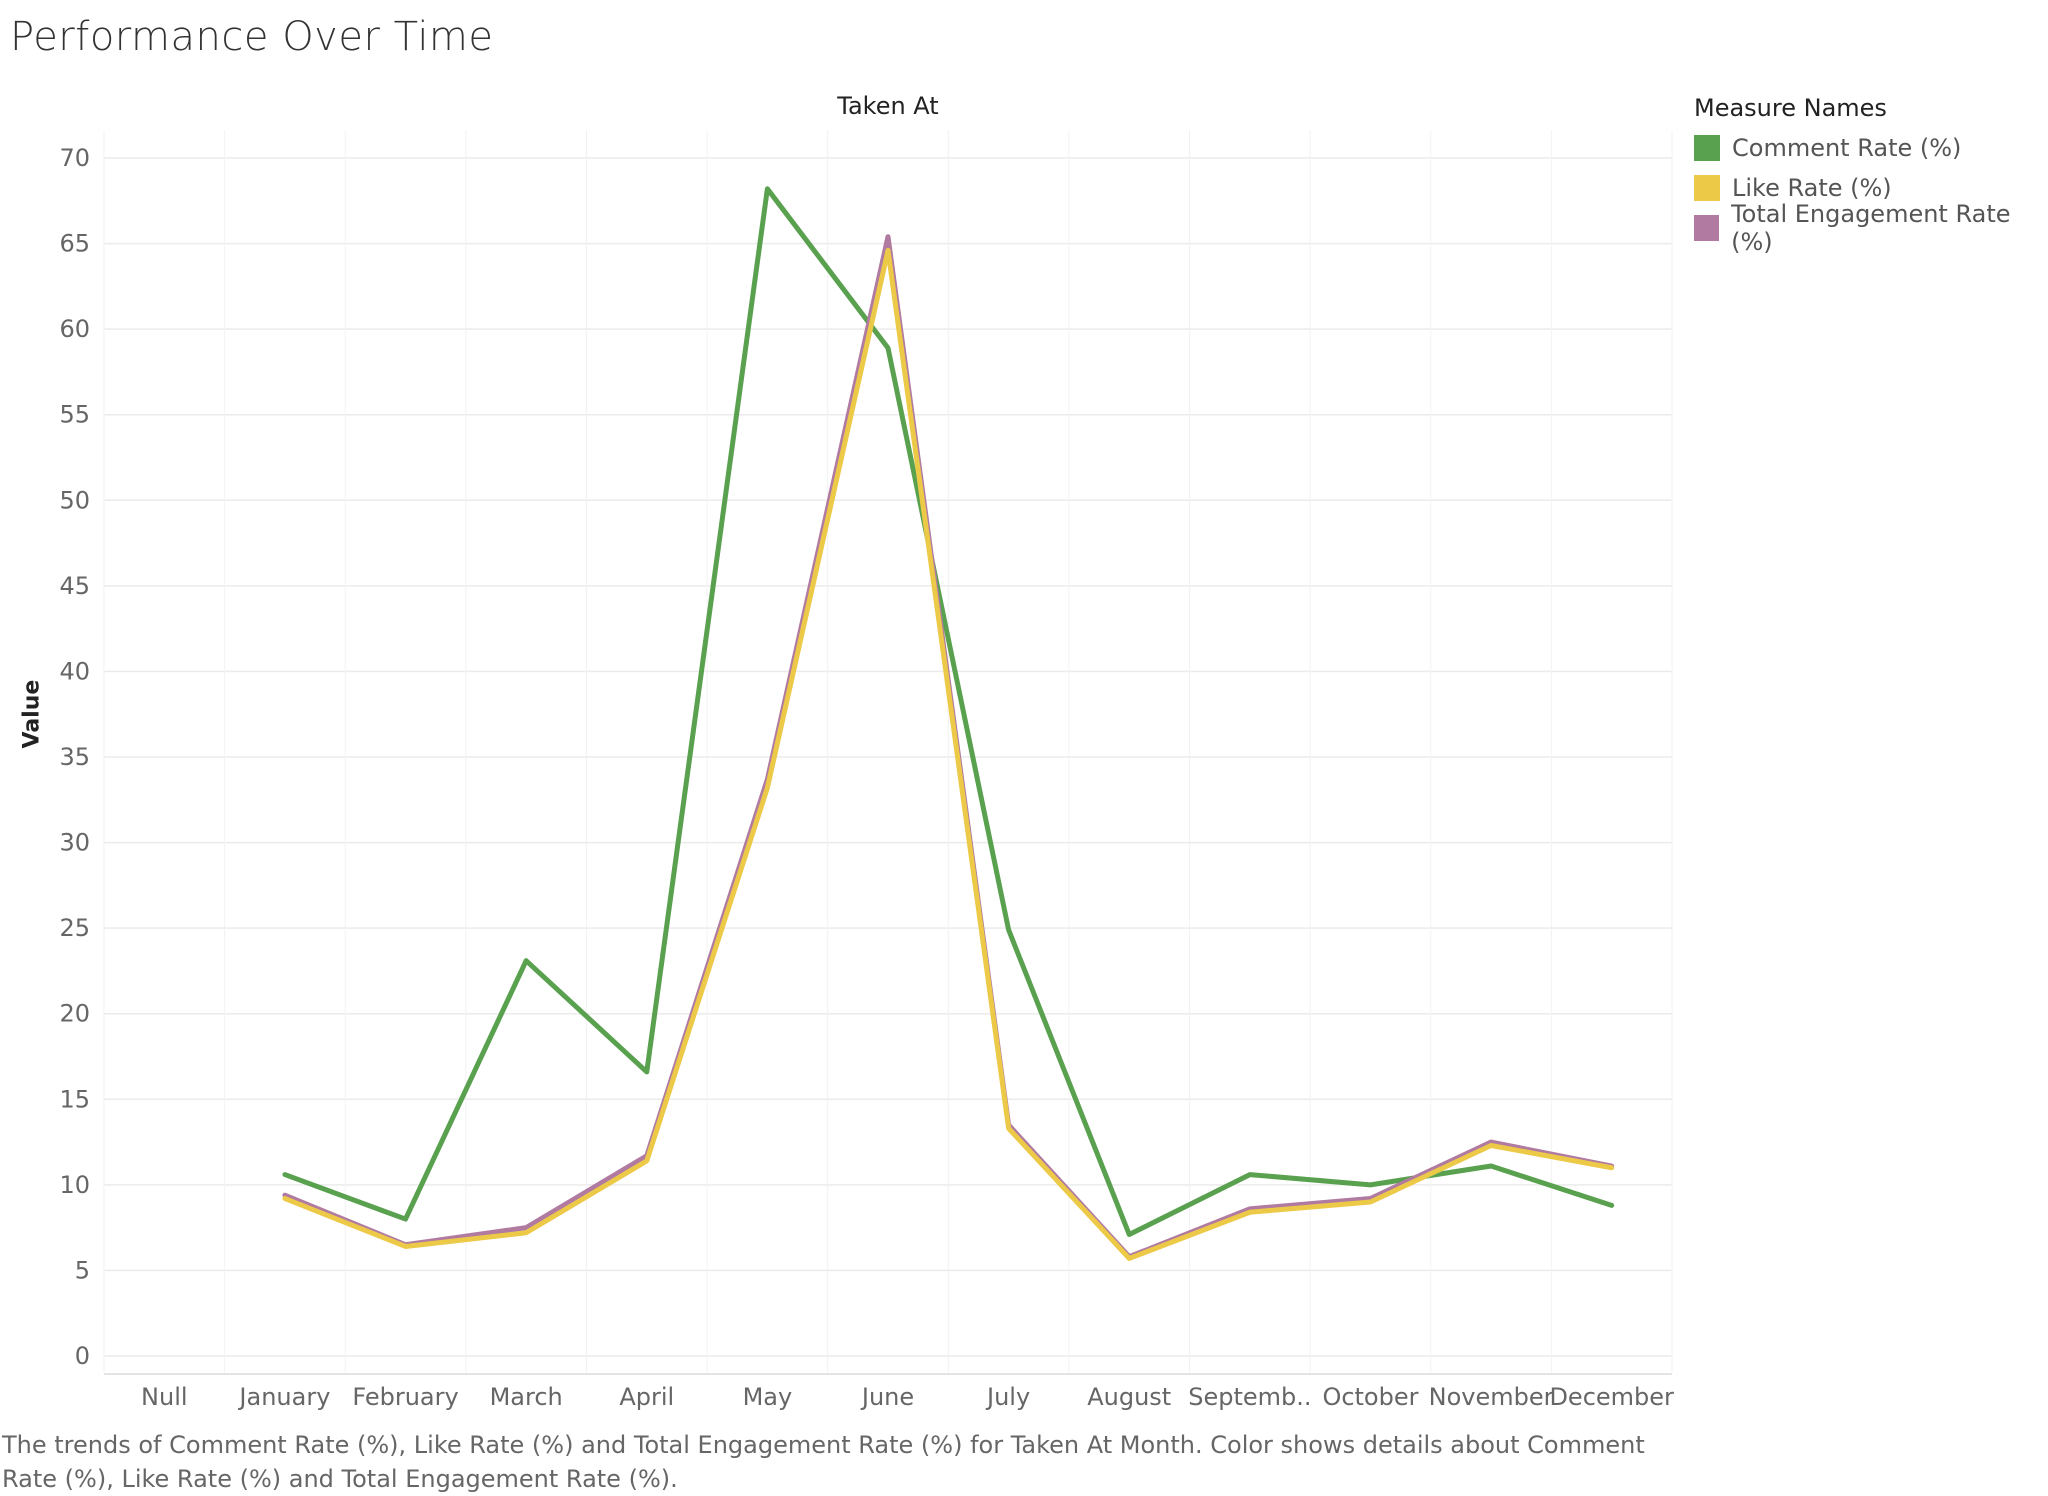  What do you see at coordinates (74, 158) in the screenshot?
I see `y-tick-label: 70` at bounding box center [74, 158].